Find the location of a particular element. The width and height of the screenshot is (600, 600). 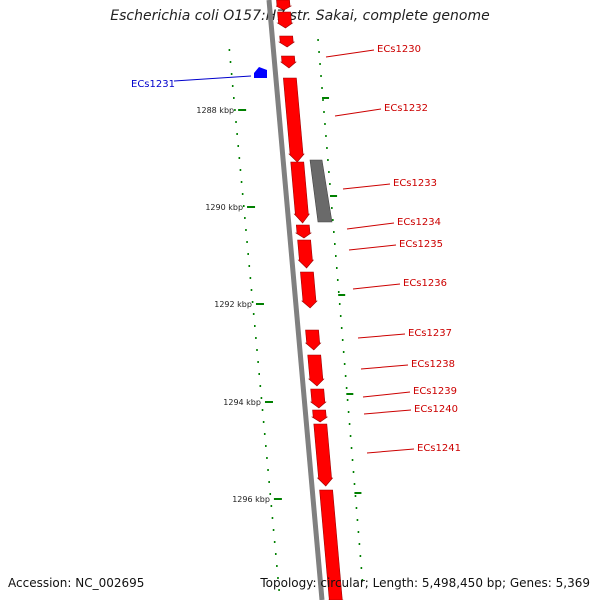

grey-feature is located at coordinates (321, 191).